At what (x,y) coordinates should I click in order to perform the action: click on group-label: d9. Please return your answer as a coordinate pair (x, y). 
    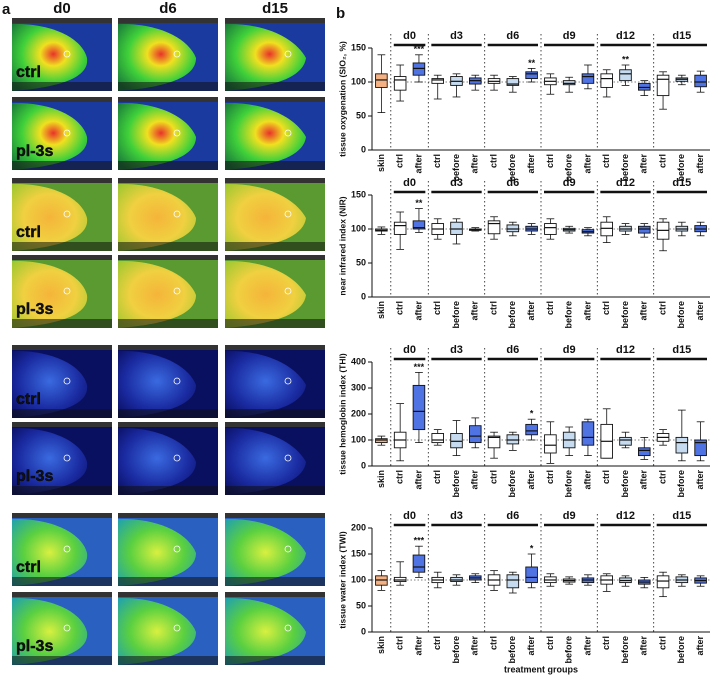
    Looking at the image, I should click on (569, 36).